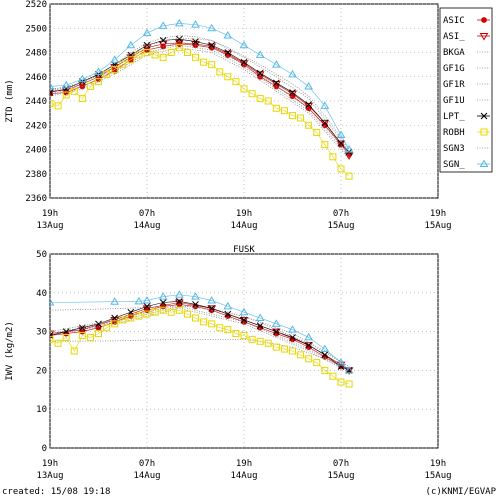 The image size is (500, 500). I want to click on y-tick-label: 0, so click(44, 449).